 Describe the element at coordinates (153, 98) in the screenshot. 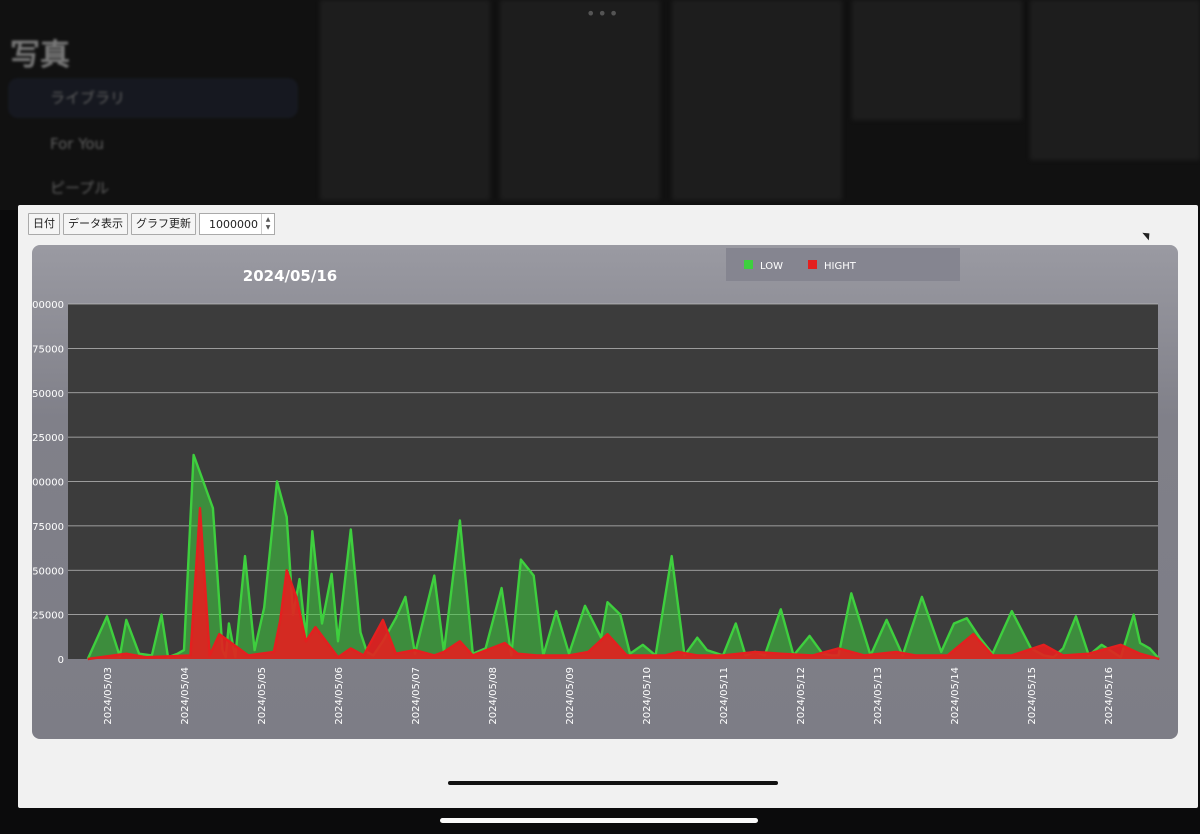

I see `background-sidebar-item-library: ライブラリ` at that location.